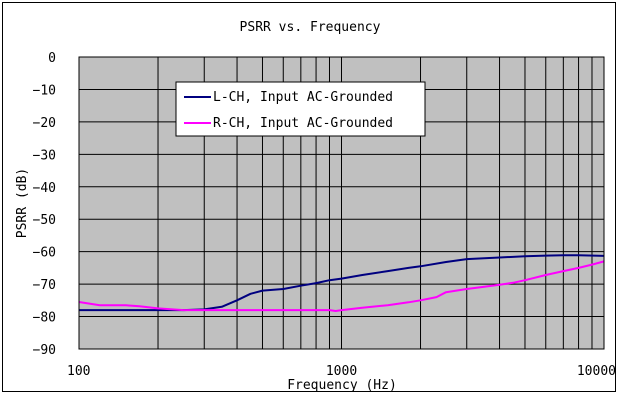 The width and height of the screenshot is (620, 396). What do you see at coordinates (44, 350) in the screenshot?
I see `y-tick-label: −90` at bounding box center [44, 350].